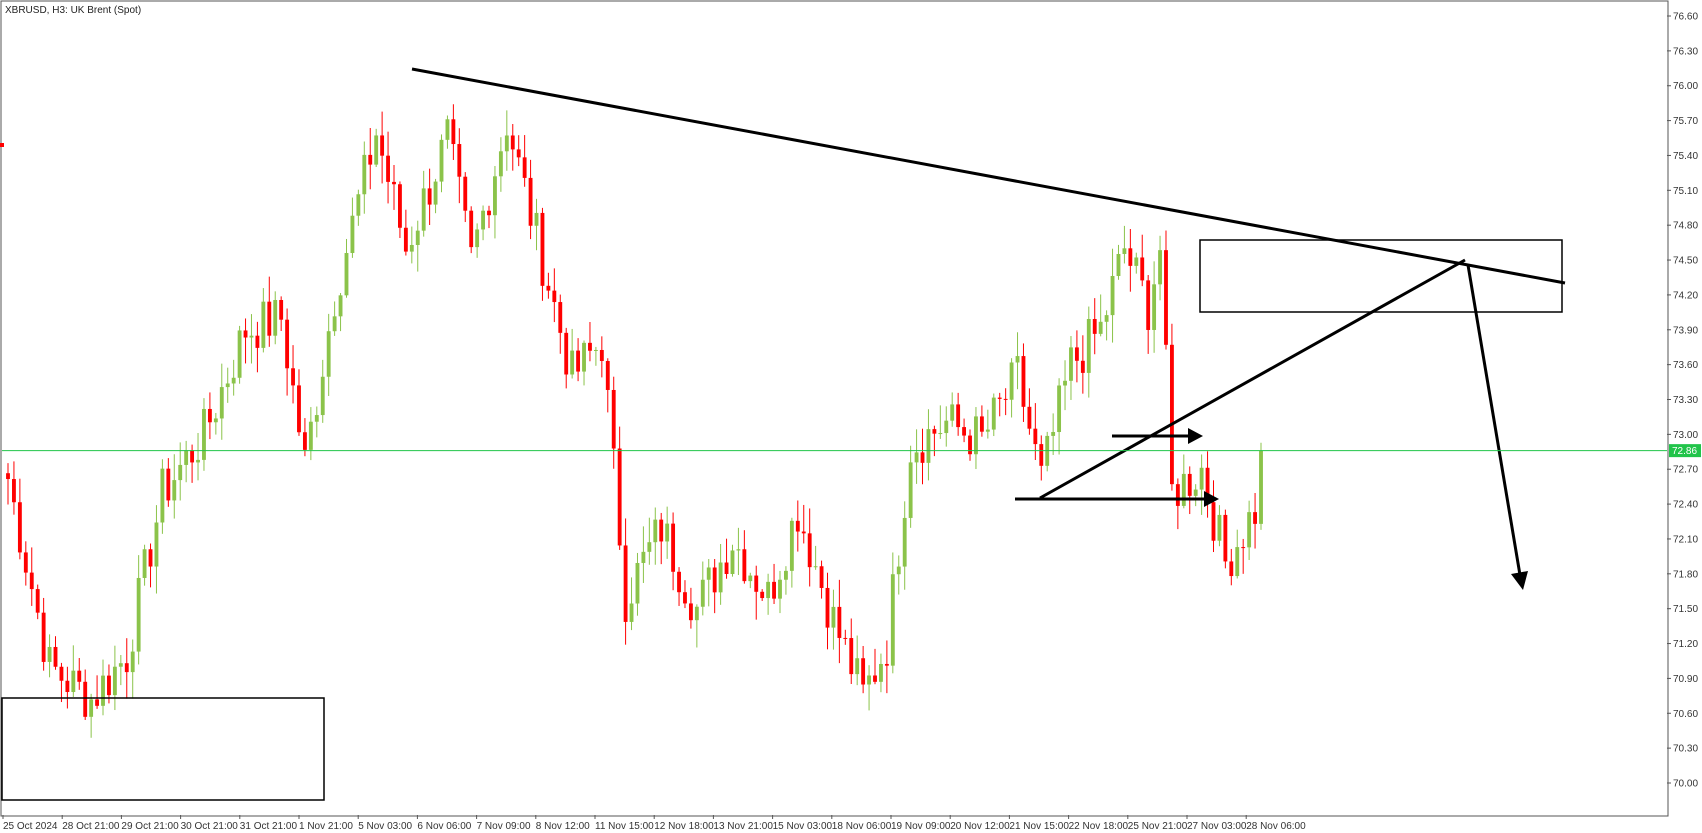 Image resolution: width=1702 pixels, height=833 pixels. Describe the element at coordinates (1685, 435) in the screenshot. I see `price-tick-label: 73.00` at that location.